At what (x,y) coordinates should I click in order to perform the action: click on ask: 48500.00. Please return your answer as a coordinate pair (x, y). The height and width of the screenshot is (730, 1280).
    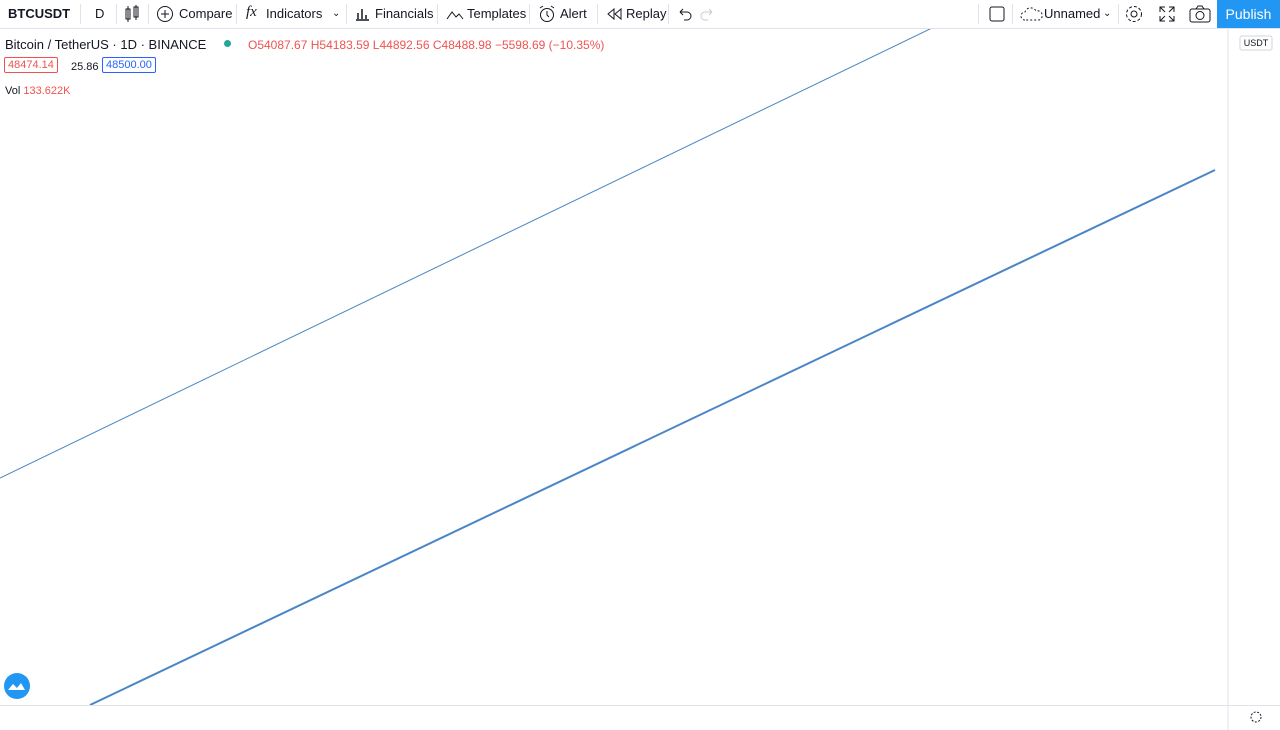
    Looking at the image, I should click on (129, 65).